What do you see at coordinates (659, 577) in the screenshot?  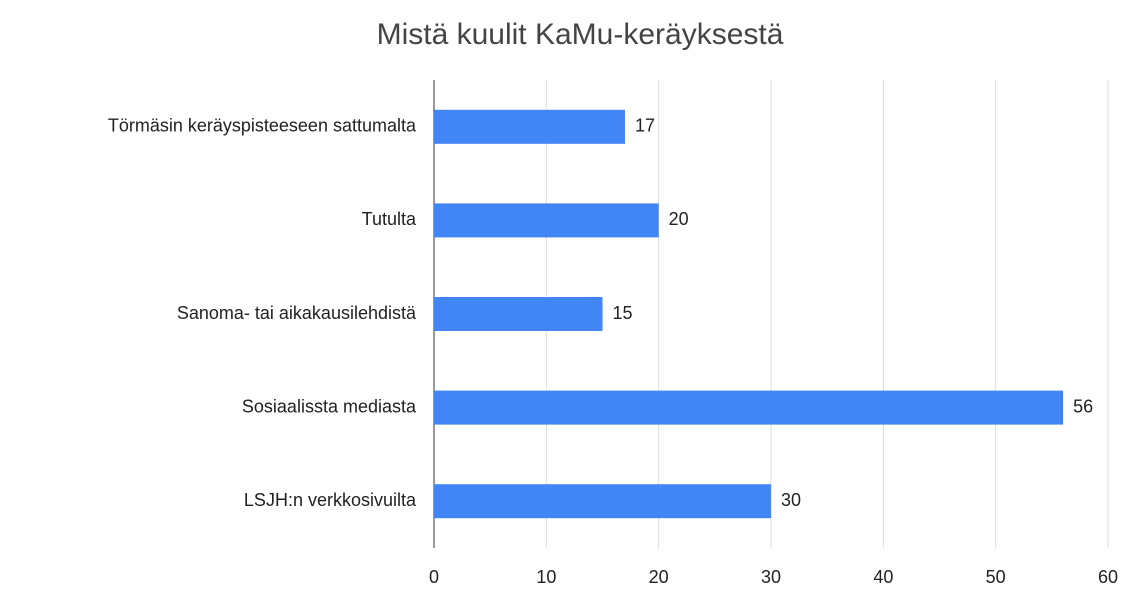 I see `x-tick-label: 20` at bounding box center [659, 577].